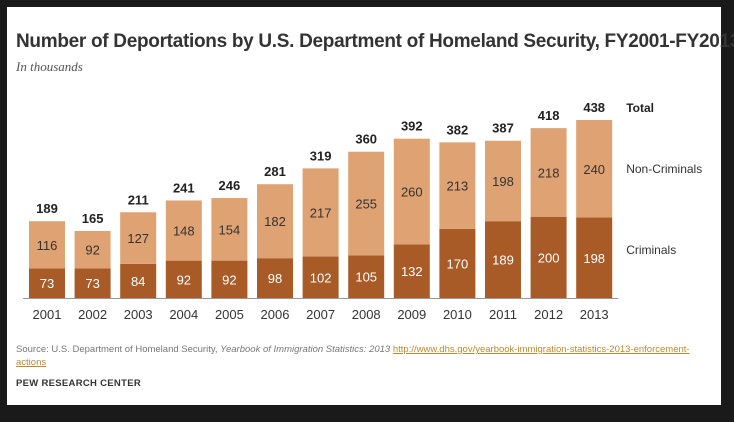 The height and width of the screenshot is (422, 734). Describe the element at coordinates (594, 314) in the screenshot. I see `x-tick-label: 2013` at that location.